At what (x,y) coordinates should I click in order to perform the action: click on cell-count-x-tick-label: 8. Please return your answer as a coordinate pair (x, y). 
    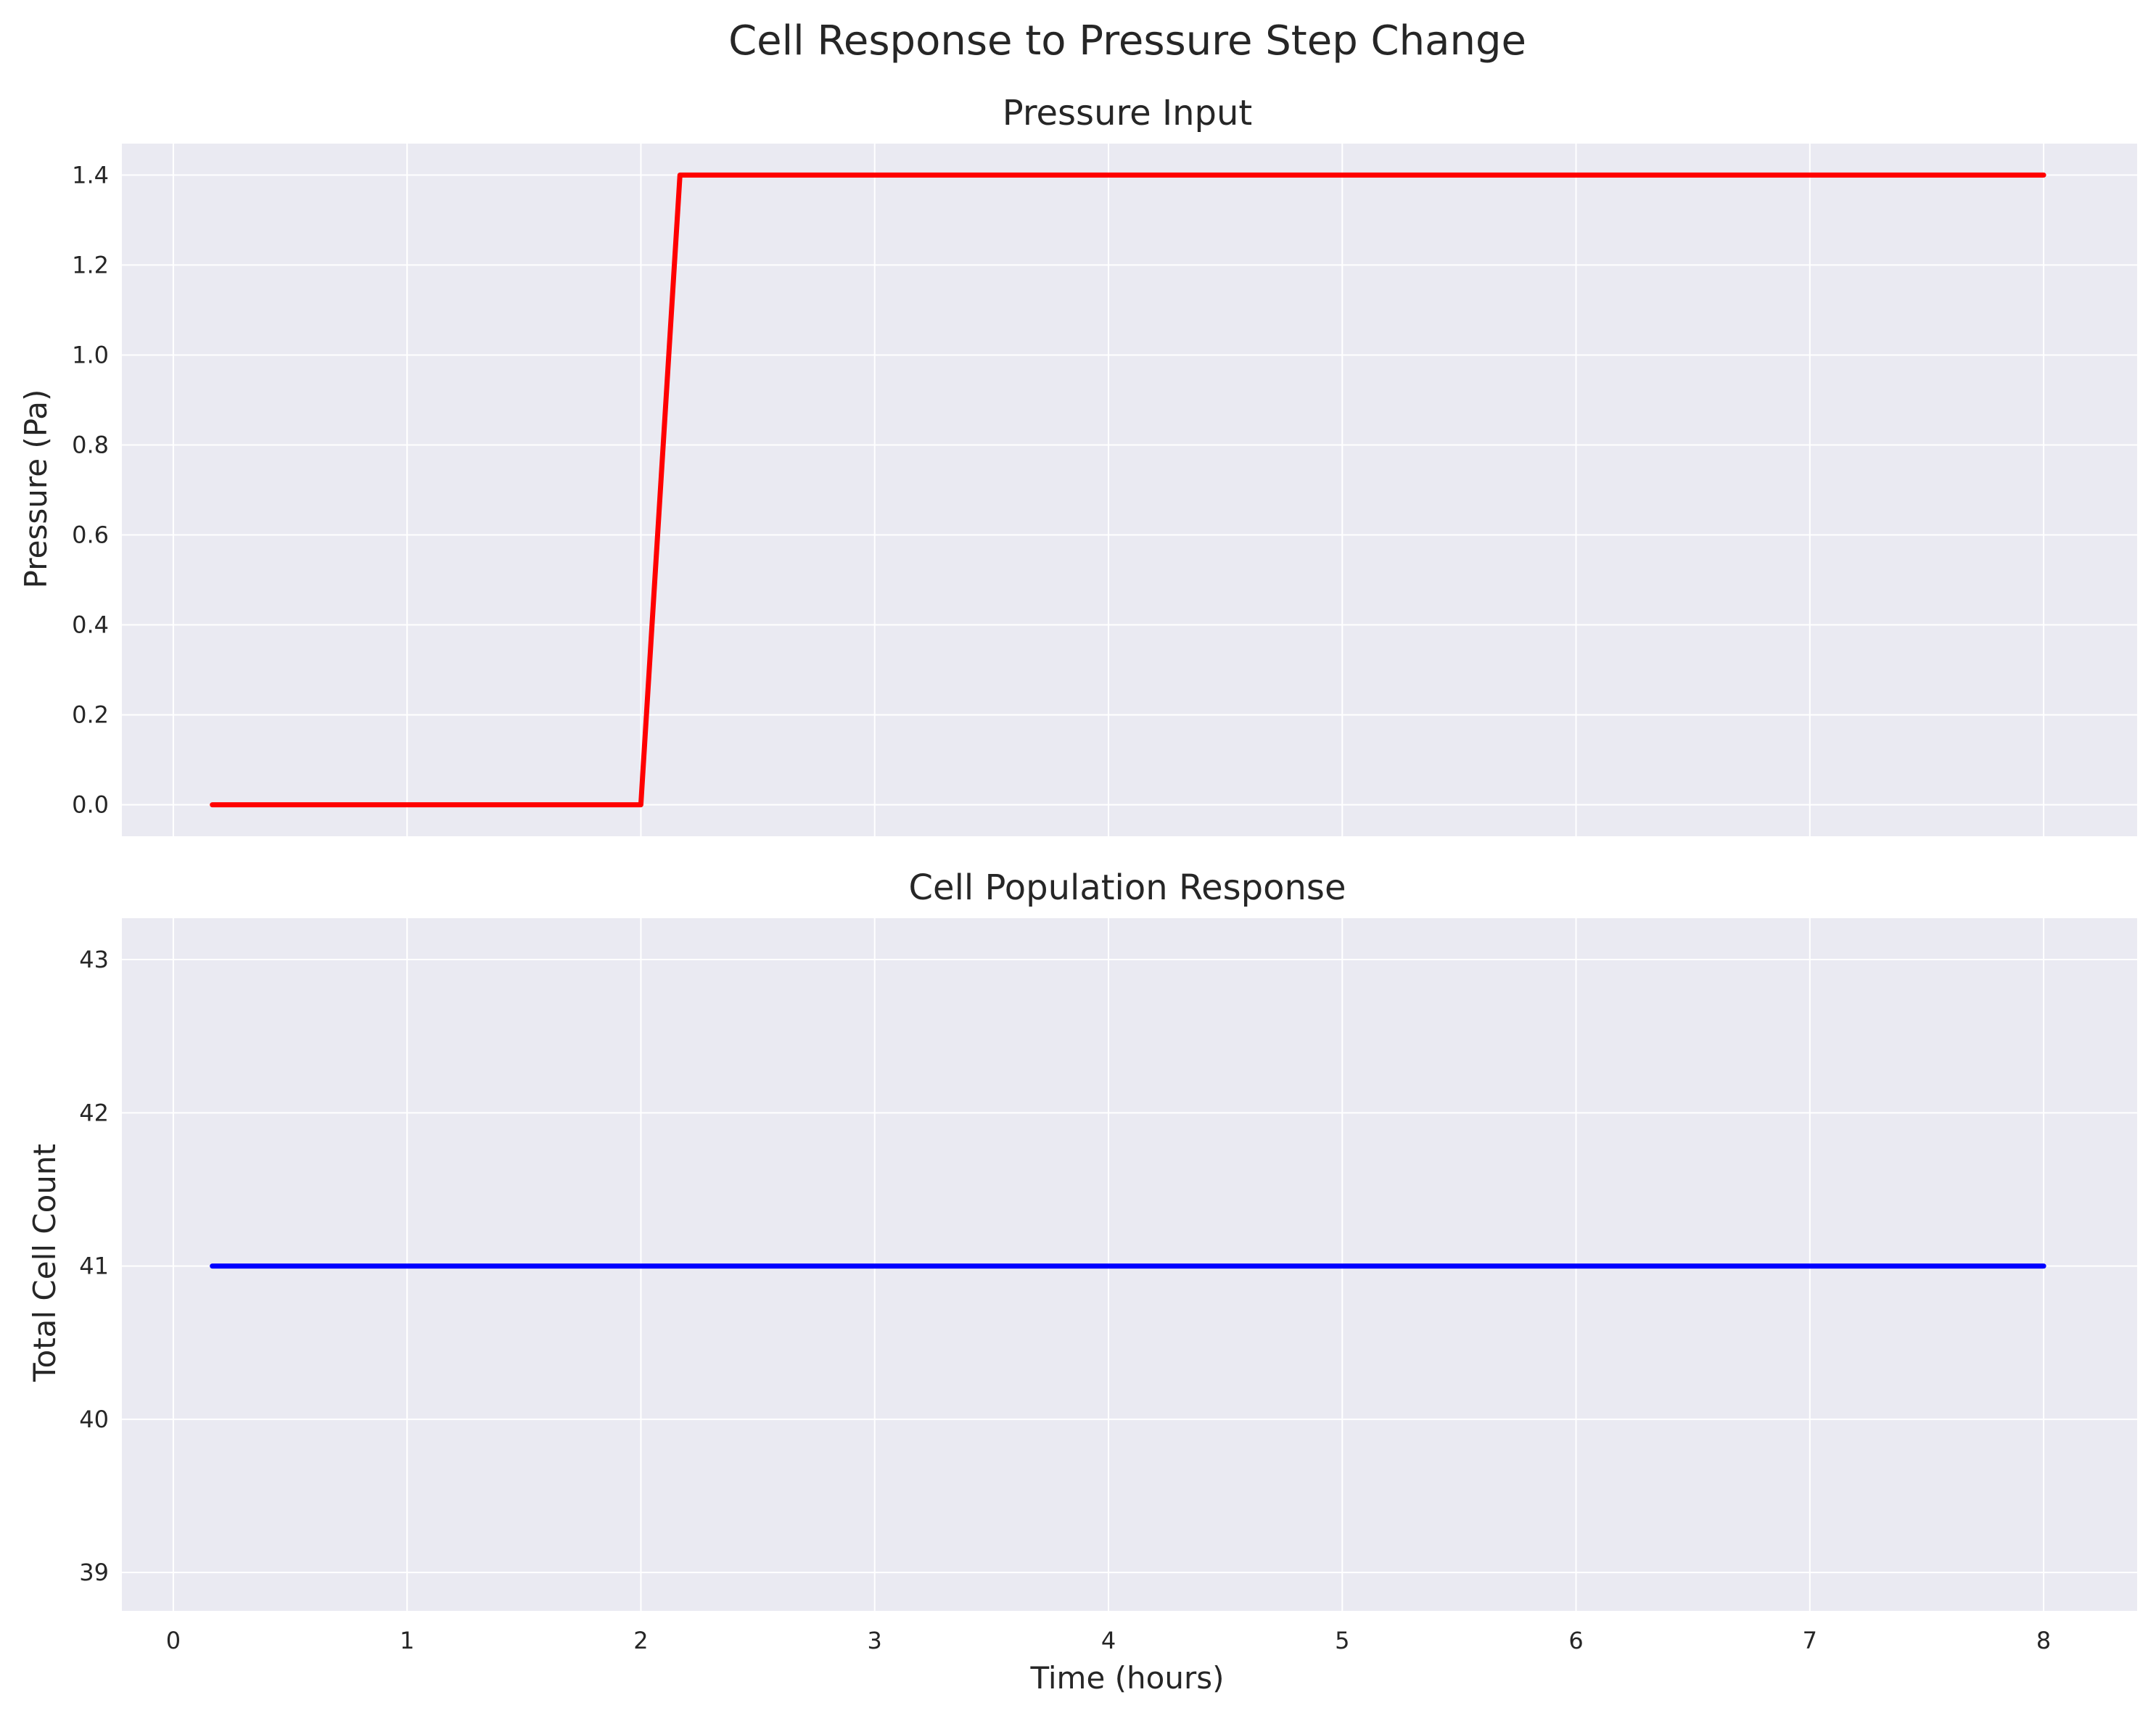
    Looking at the image, I should click on (2043, 1641).